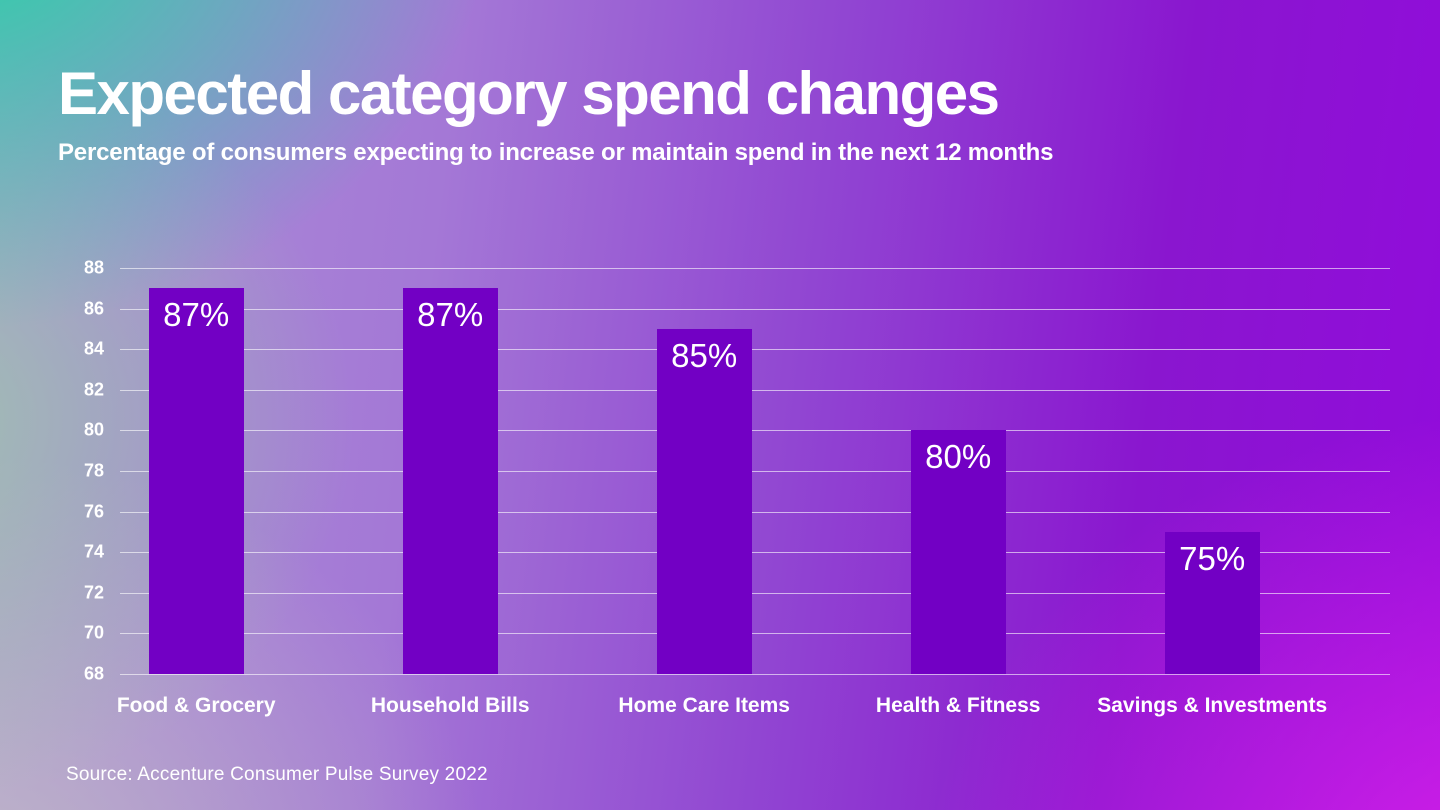  What do you see at coordinates (93, 673) in the screenshot?
I see `y-tick-label: 68` at bounding box center [93, 673].